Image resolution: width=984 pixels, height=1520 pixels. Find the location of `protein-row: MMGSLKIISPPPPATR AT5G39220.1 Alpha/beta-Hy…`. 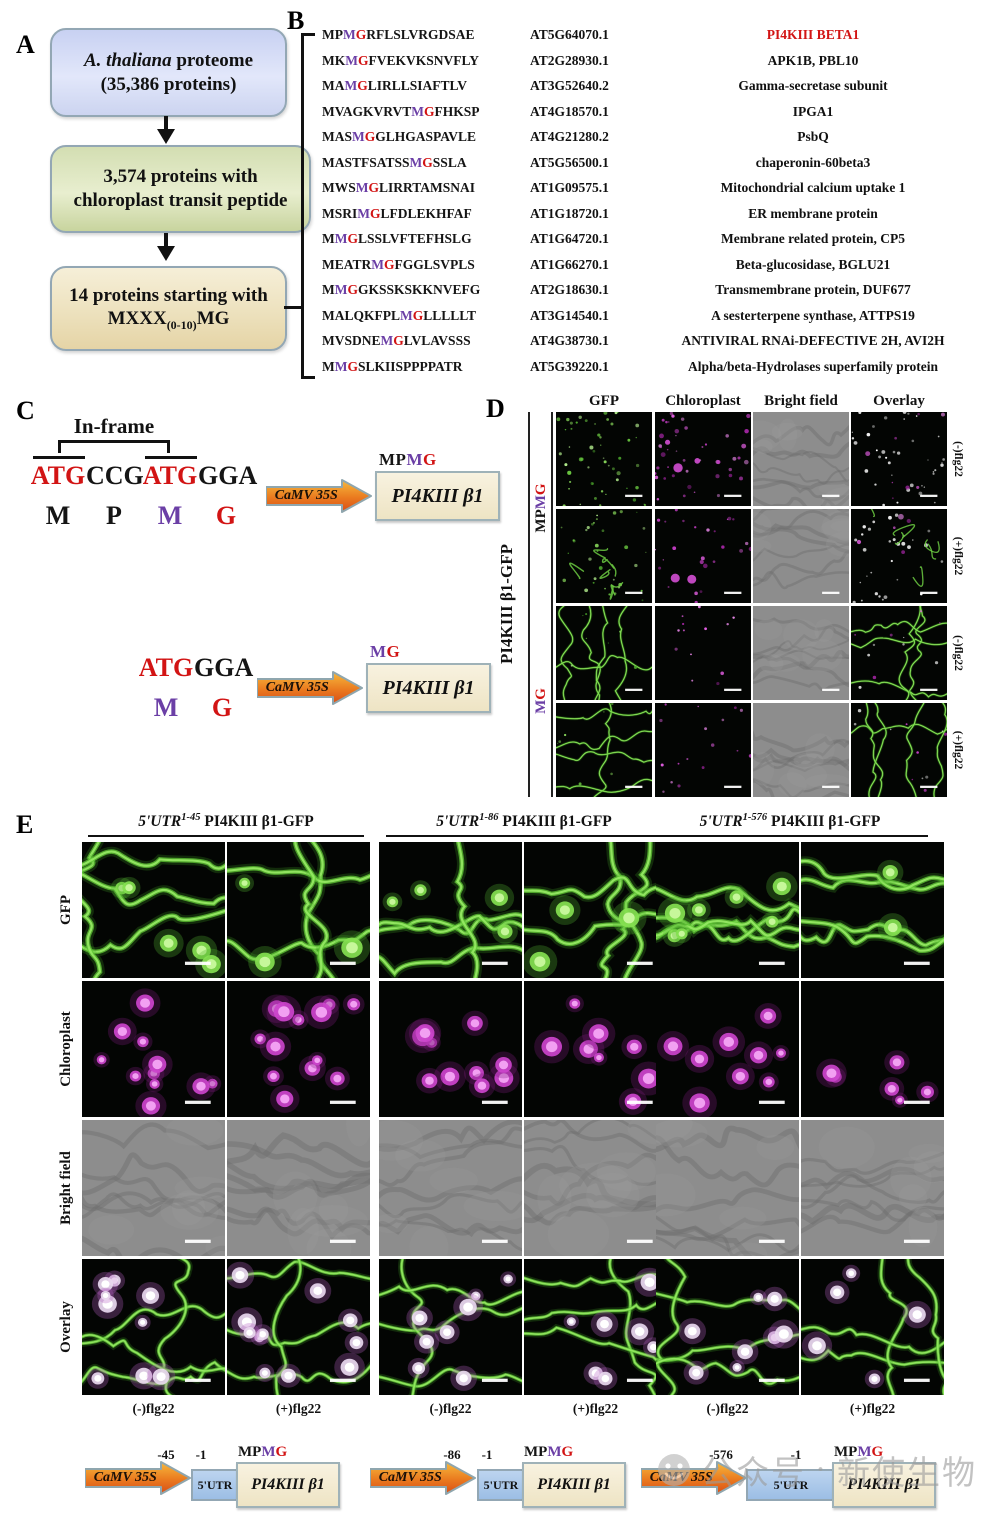

protein-row: MMGSLKIISPPPPATR AT5G39220.1 Alpha/beta-Hy… is located at coordinates (650, 367).